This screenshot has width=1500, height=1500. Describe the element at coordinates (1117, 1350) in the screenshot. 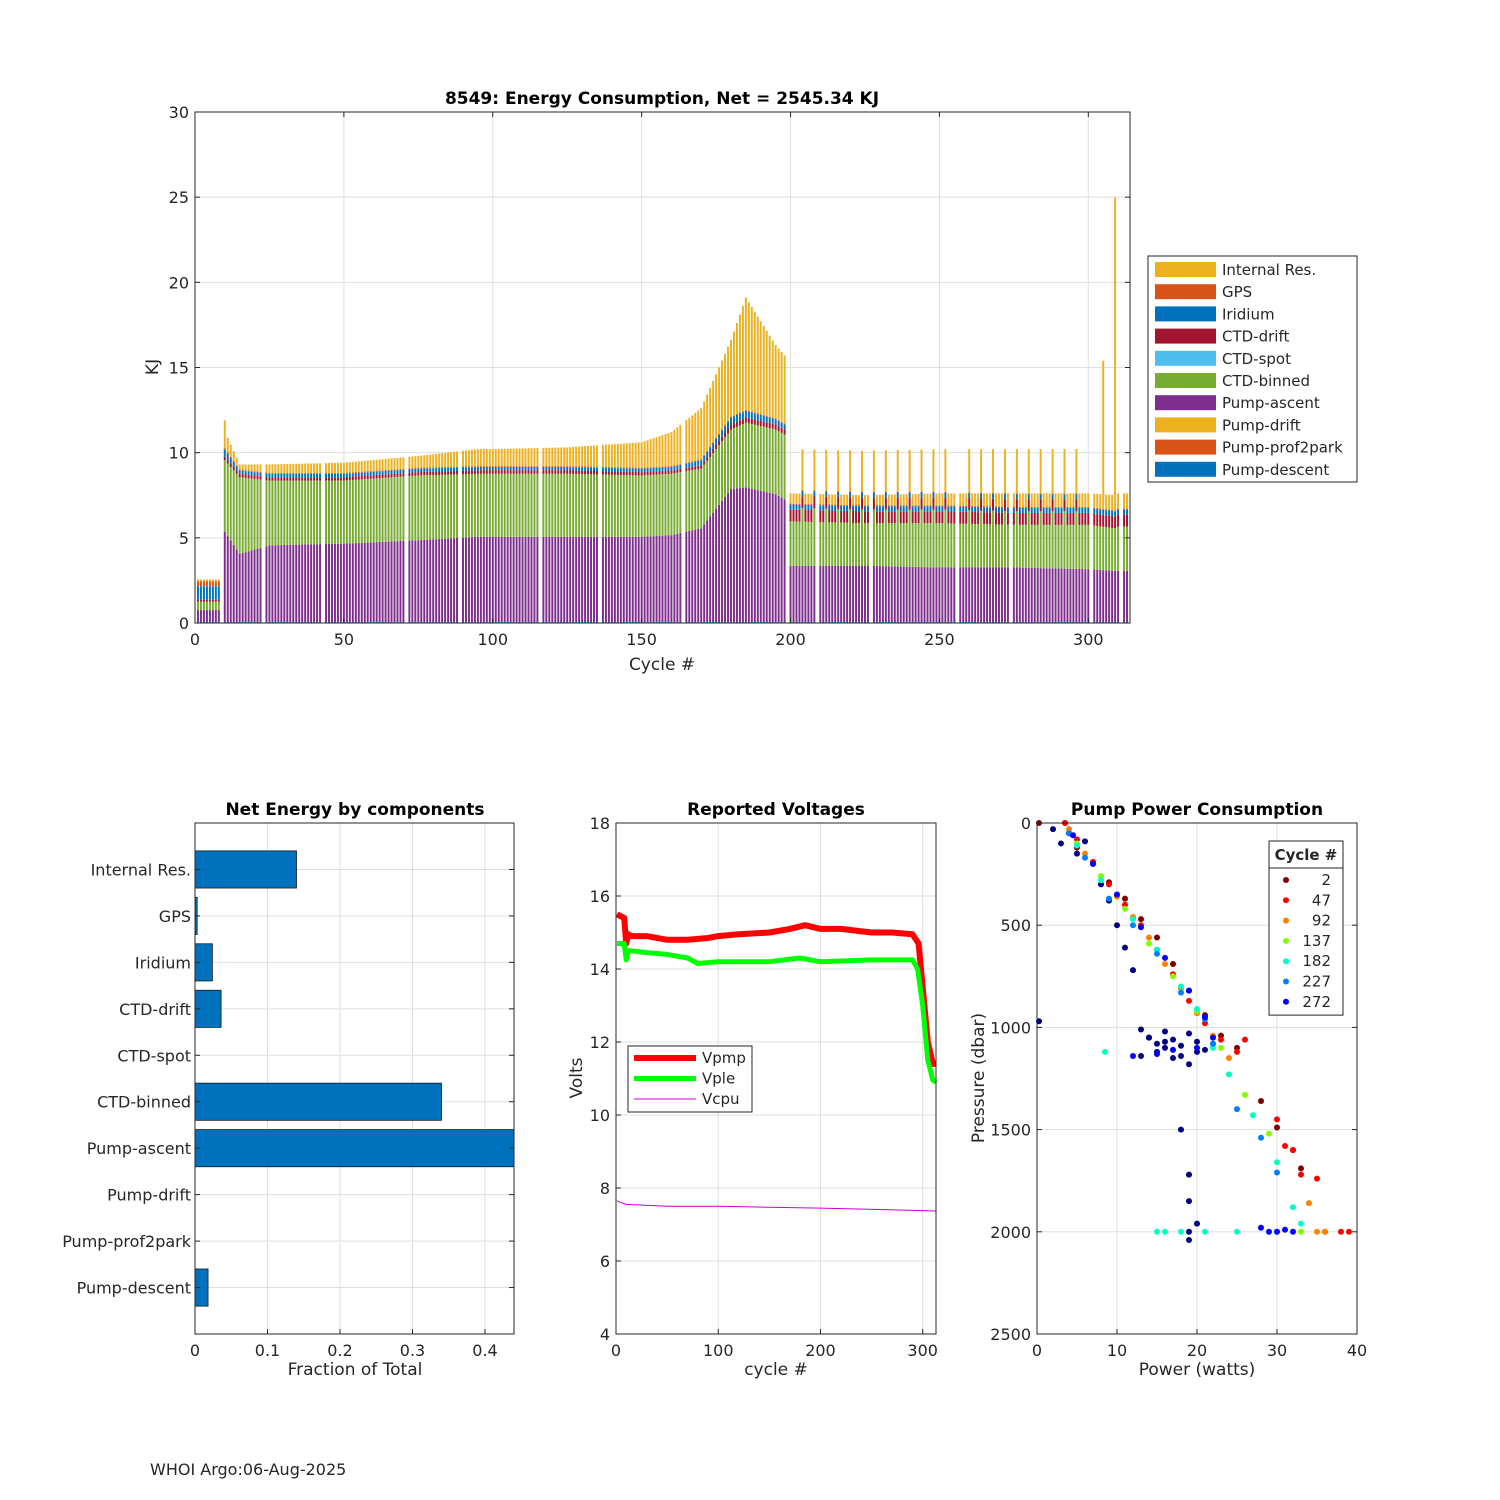

I see `pump-power-x-tick-label: 10` at that location.